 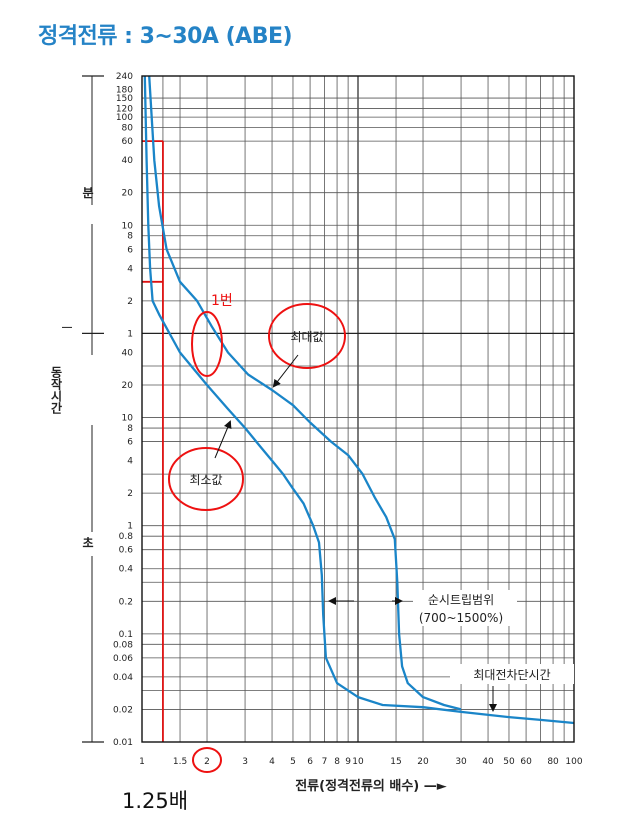 I want to click on annotation-instant-trip: 순시트립범위 (700~1500%), so click(x=422, y=608).